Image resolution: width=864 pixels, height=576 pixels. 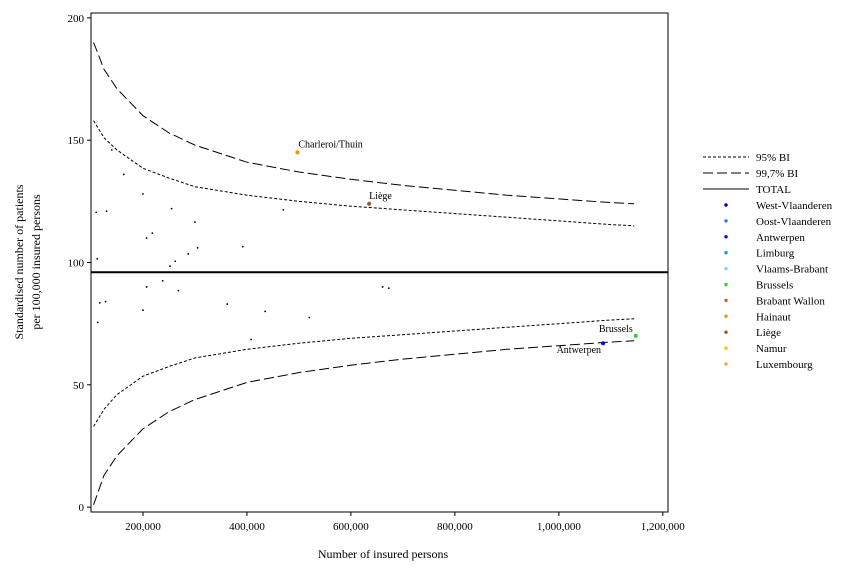 What do you see at coordinates (79, 386) in the screenshot?
I see `y-tick-label: 50` at bounding box center [79, 386].